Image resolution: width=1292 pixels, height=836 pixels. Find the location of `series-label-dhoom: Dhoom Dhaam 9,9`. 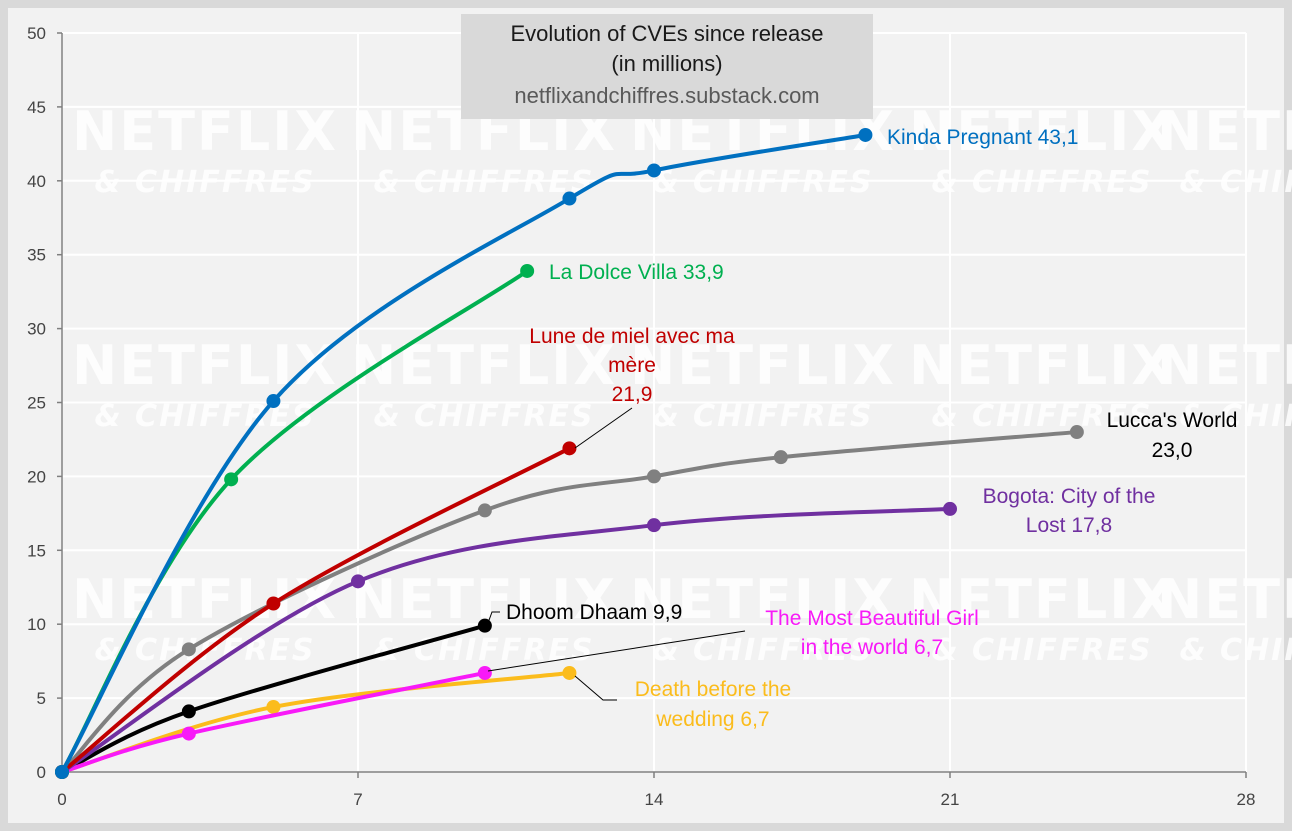

series-label-dhoom: Dhoom Dhaam 9,9 is located at coordinates (594, 612).